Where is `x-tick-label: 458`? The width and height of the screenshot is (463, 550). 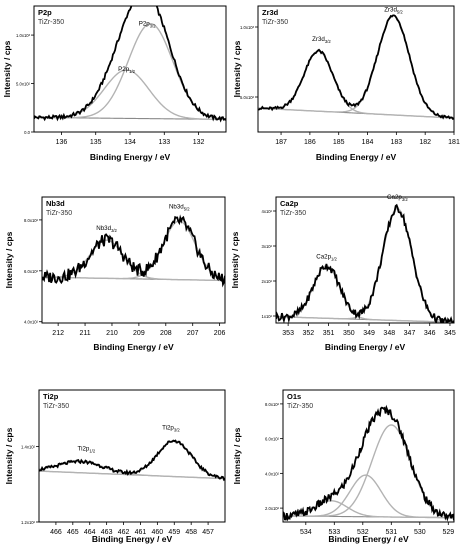 x-tick-label: 458 is located at coordinates (191, 532).